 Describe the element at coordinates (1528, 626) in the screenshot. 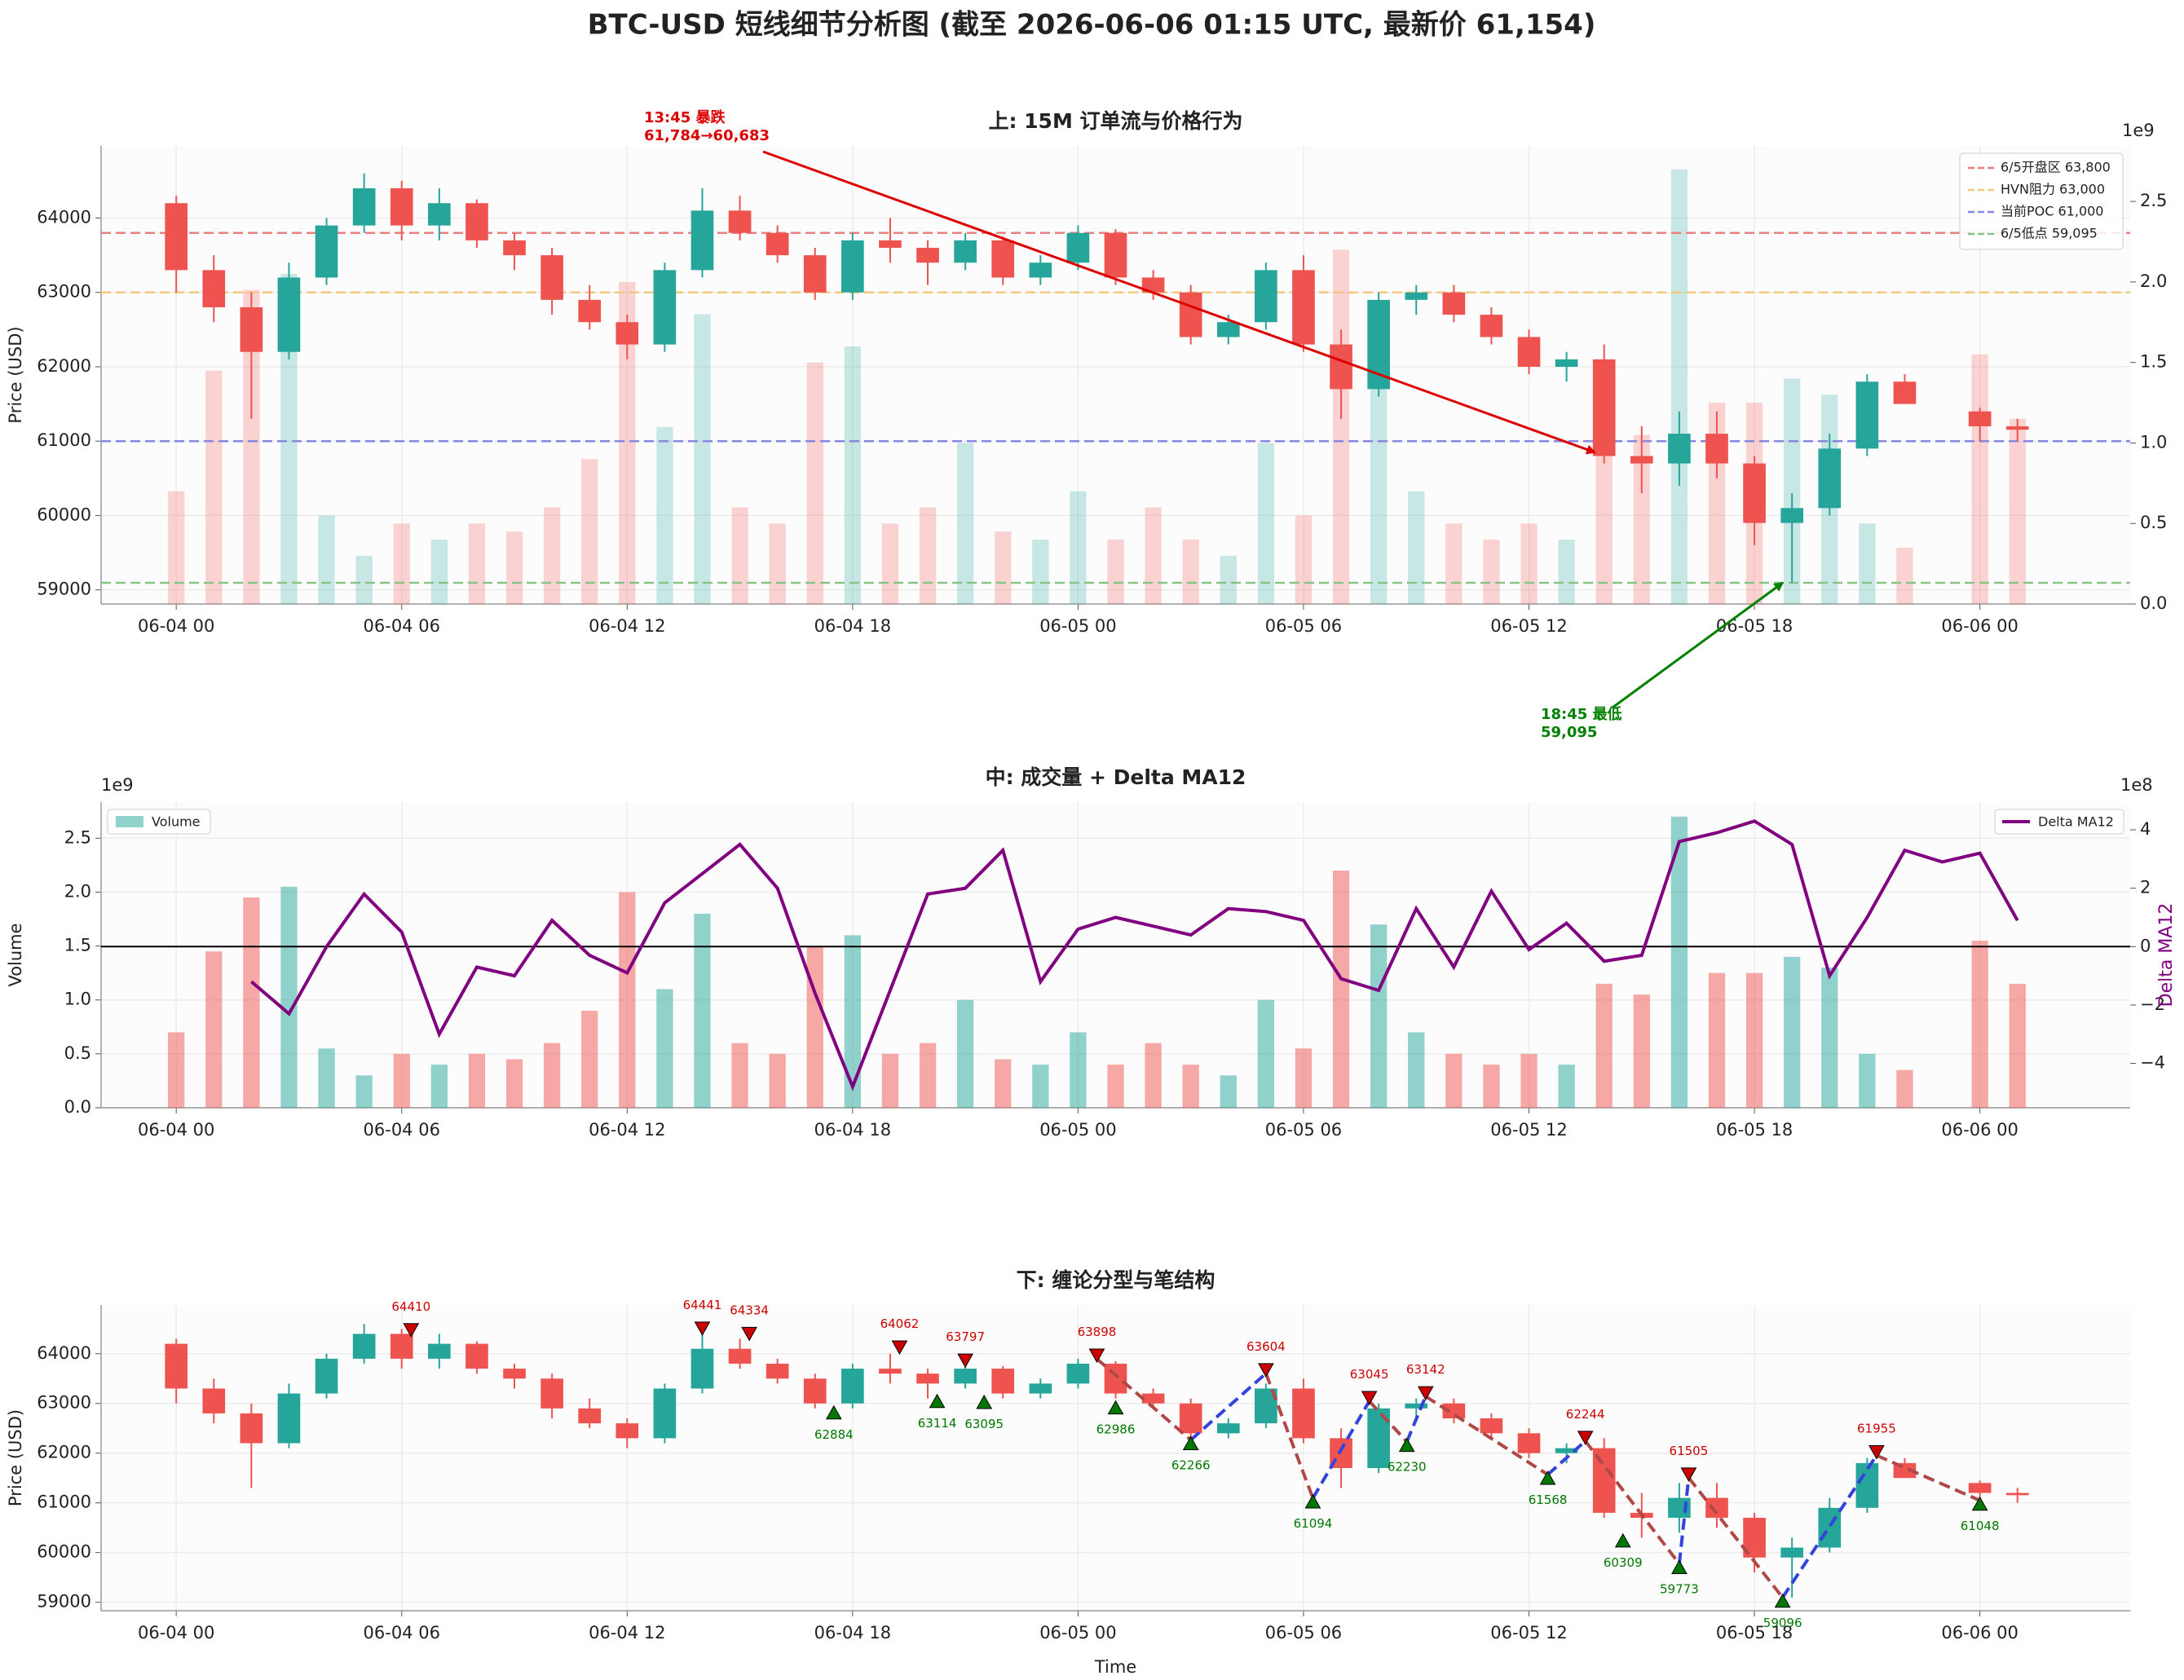

I see `x-tick-label: 06-05 12` at that location.